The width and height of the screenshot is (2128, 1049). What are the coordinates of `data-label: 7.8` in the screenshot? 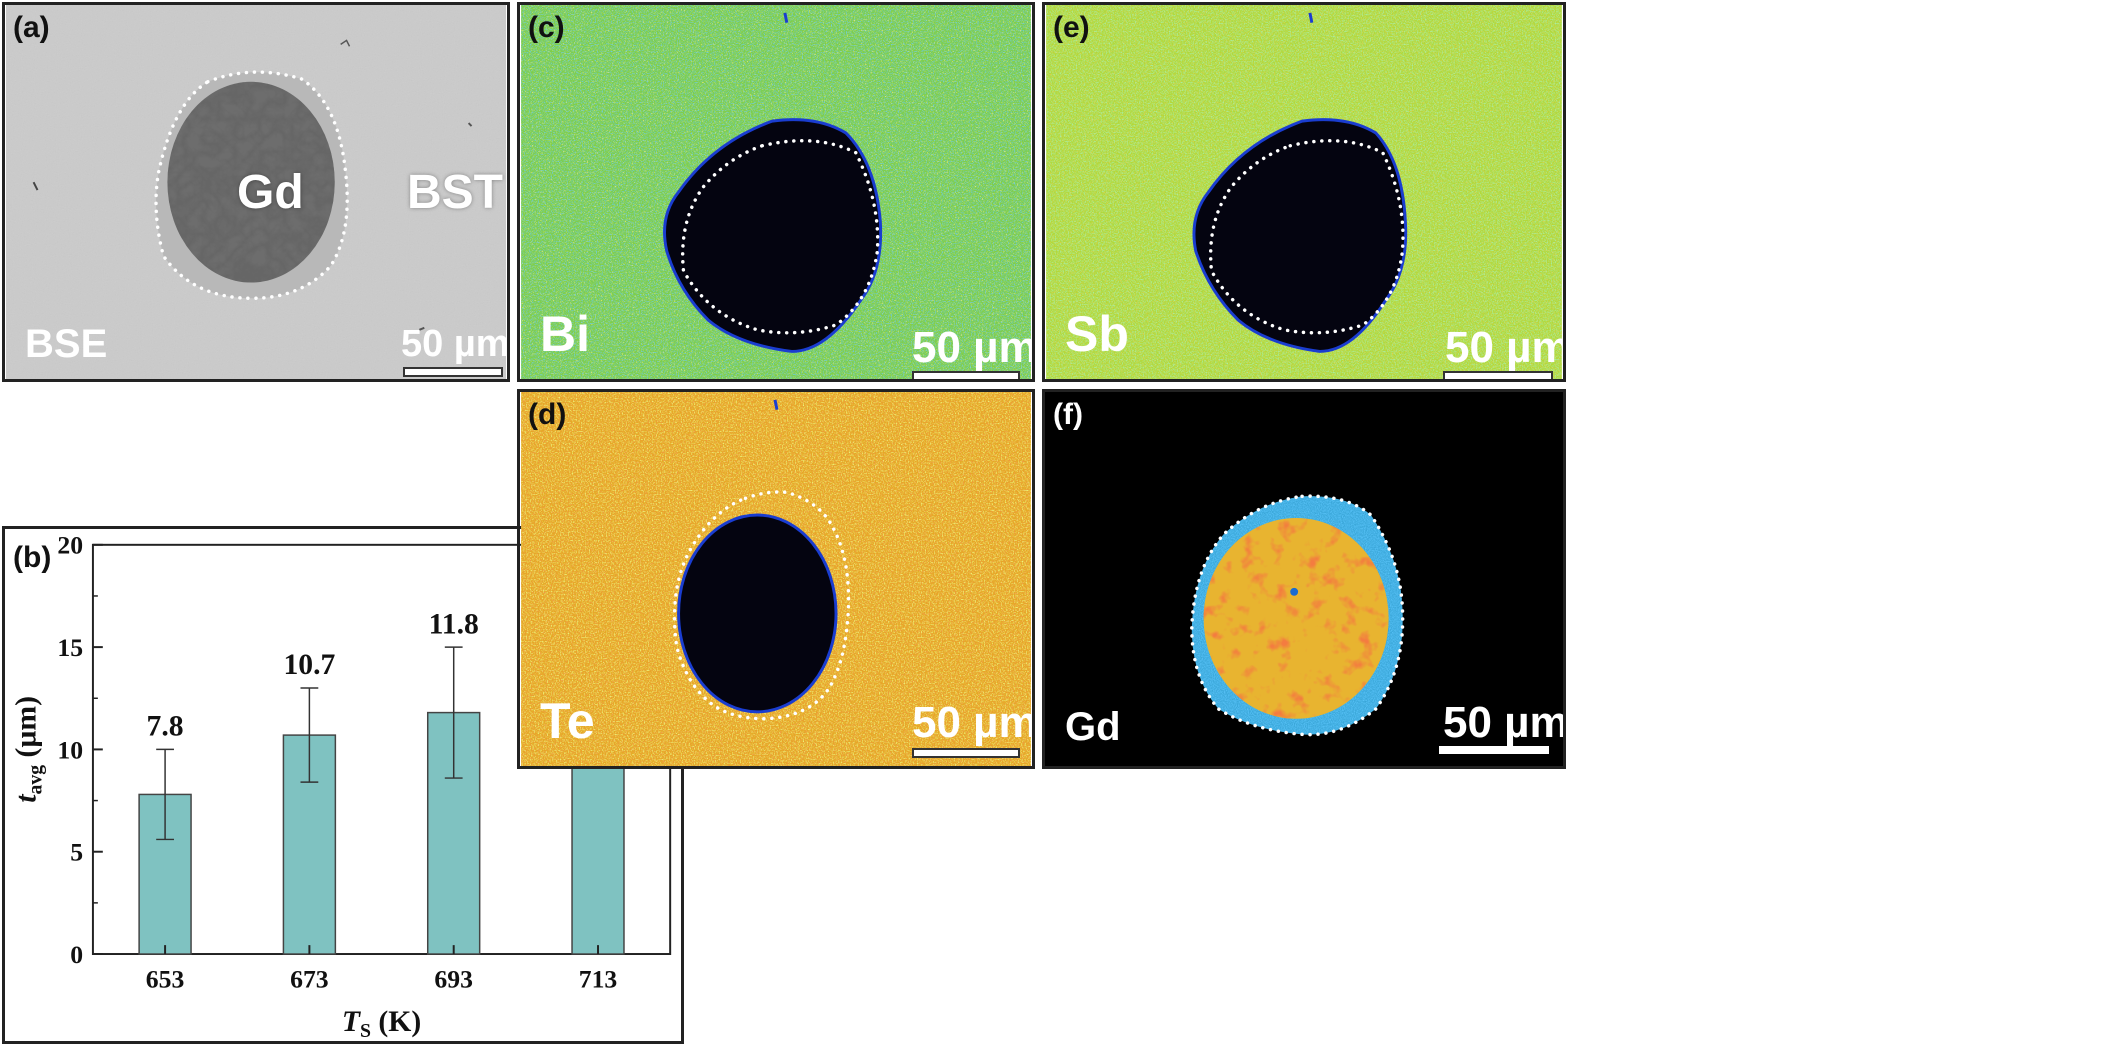 It's located at (165, 727).